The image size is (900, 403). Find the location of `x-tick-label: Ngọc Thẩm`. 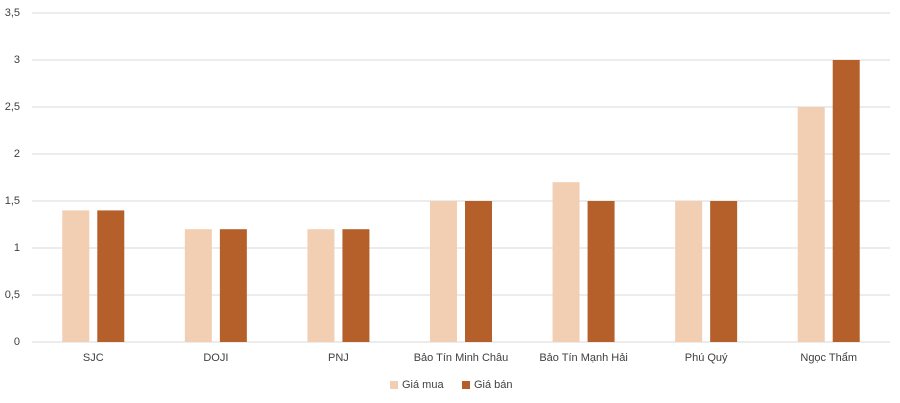

x-tick-label: Ngọc Thẩm is located at coordinates (828, 358).